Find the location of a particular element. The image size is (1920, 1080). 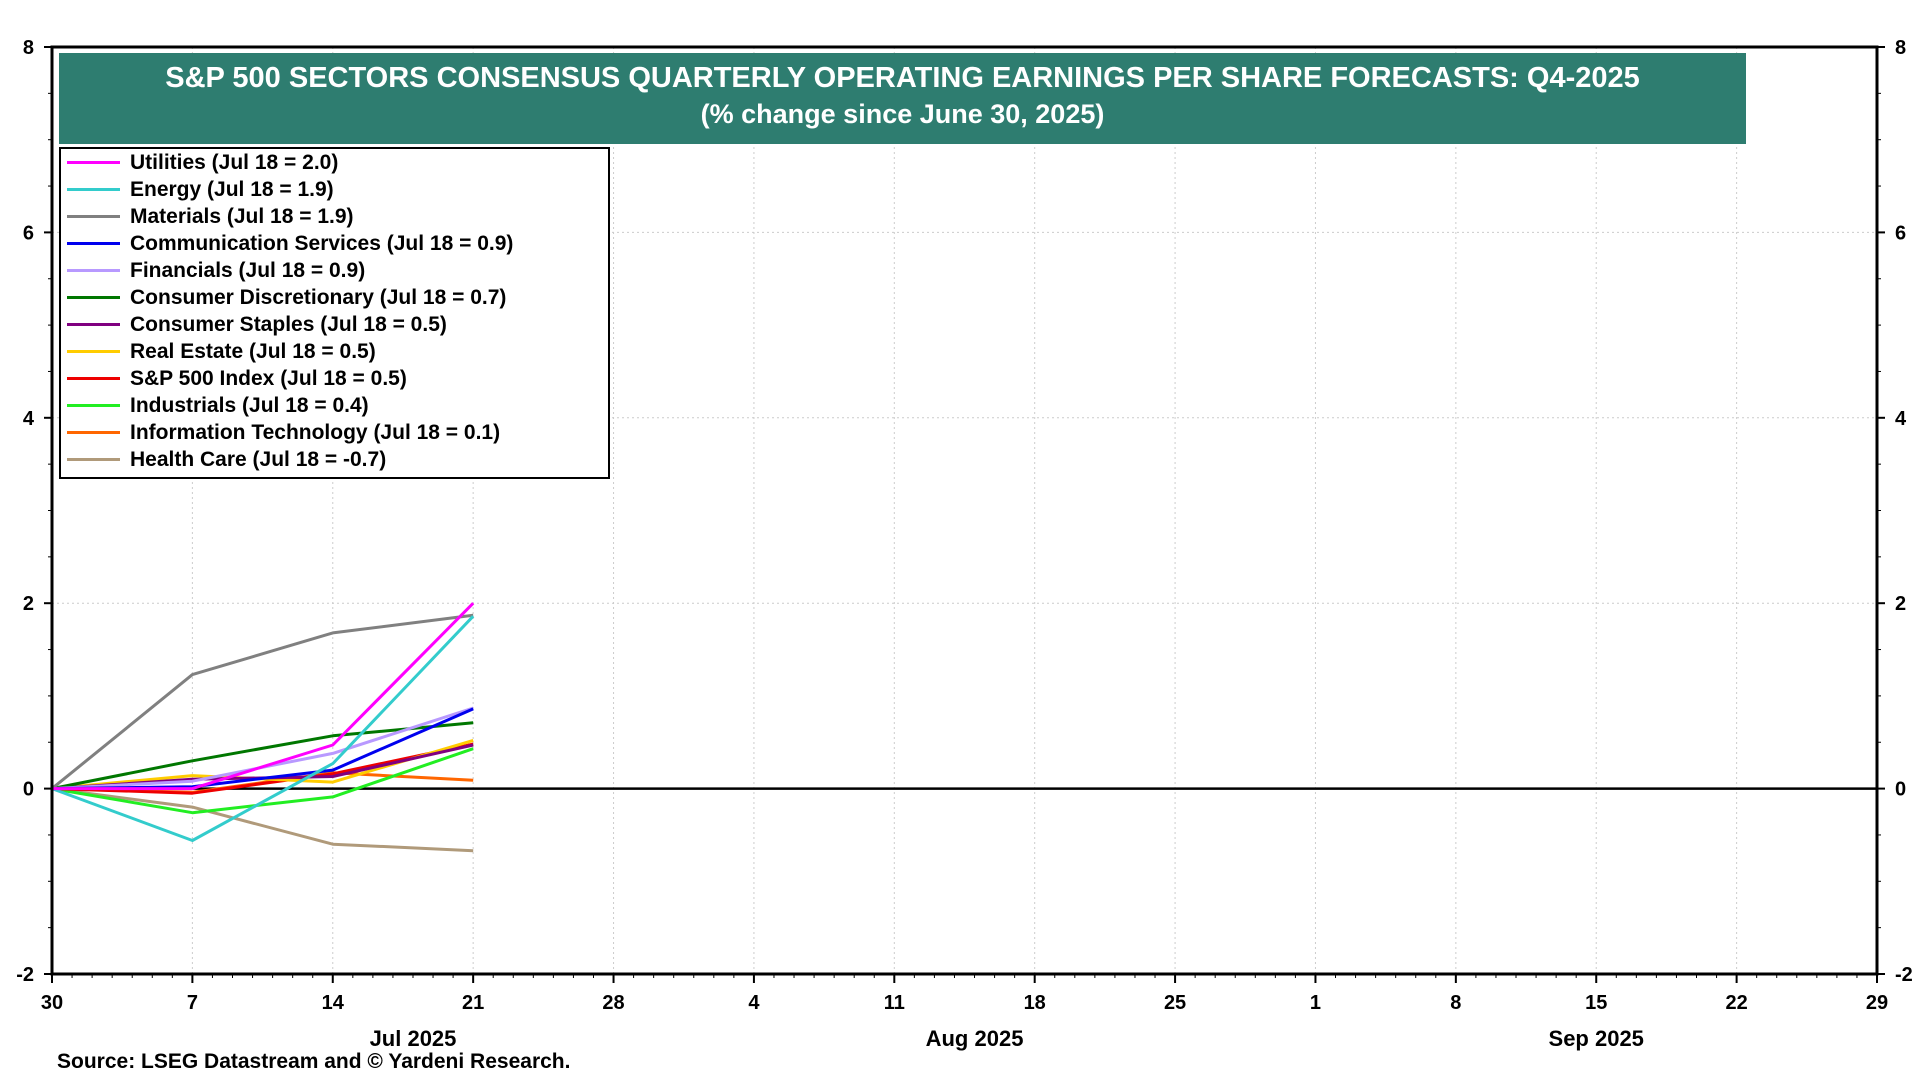

legend-item: S&P 500 Index (Jul 18 = 0.5) is located at coordinates (334, 378).